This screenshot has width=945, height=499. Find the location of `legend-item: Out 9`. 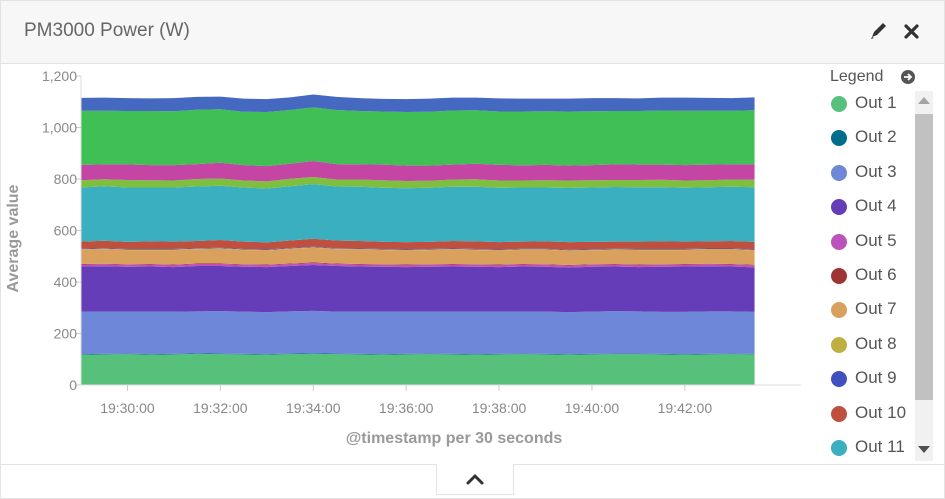

legend-item: Out 9 is located at coordinates (866, 383).